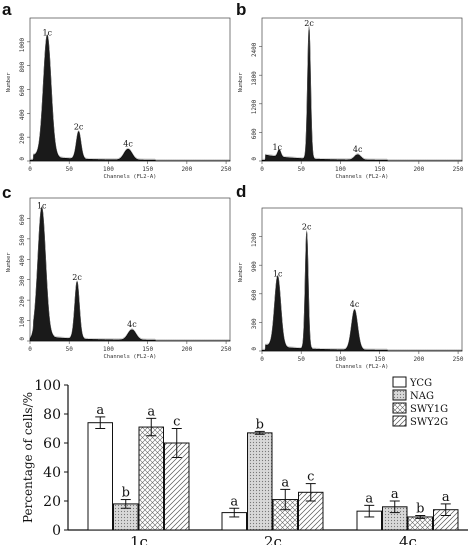  Describe the element at coordinates (52, 444) in the screenshot. I see `bar-y-tick-label: 60` at that location.